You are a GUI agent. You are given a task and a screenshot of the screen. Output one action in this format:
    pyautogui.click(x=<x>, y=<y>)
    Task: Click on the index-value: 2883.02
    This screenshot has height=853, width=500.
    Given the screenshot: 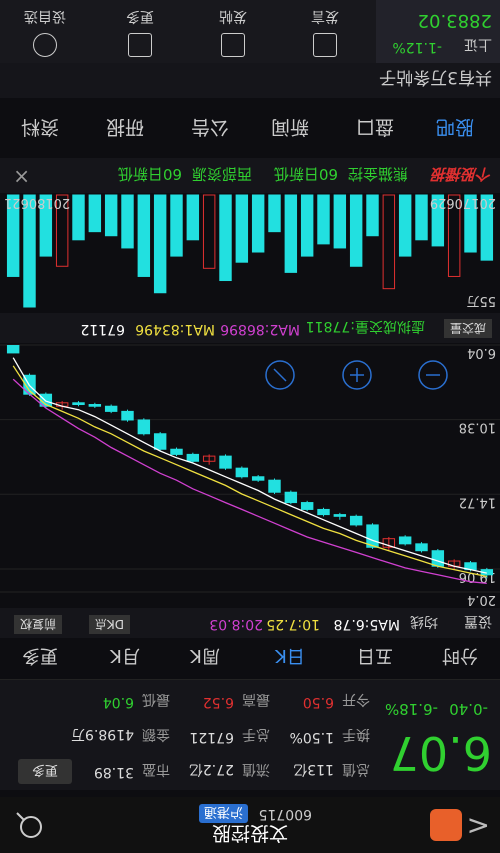 What is the action you would take?
    pyautogui.click(x=454, y=20)
    